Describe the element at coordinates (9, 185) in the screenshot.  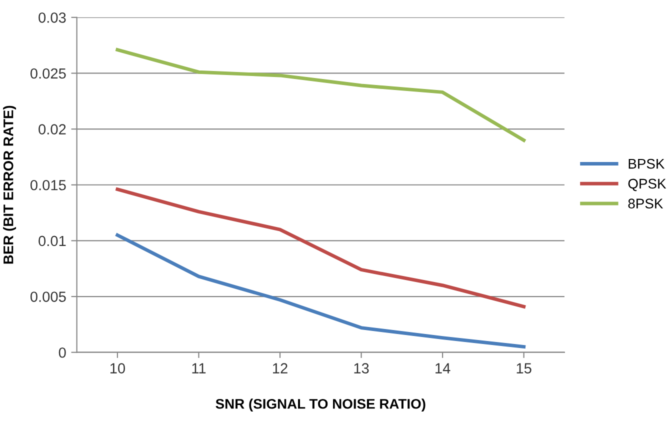
I see `y-axis-title: BER (BIT ERROR RATE)` at that location.